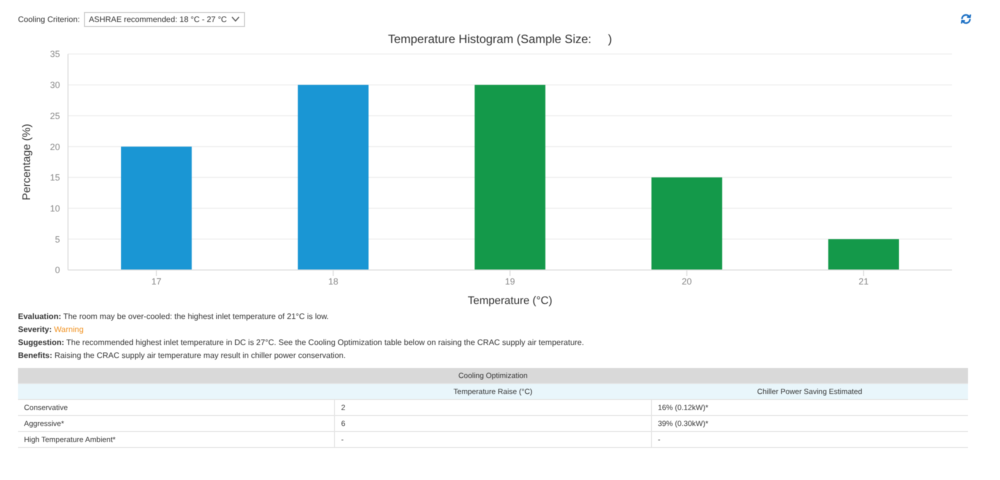 The width and height of the screenshot is (1000, 480). What do you see at coordinates (863, 281) in the screenshot?
I see `x-tick-label: 21` at bounding box center [863, 281].